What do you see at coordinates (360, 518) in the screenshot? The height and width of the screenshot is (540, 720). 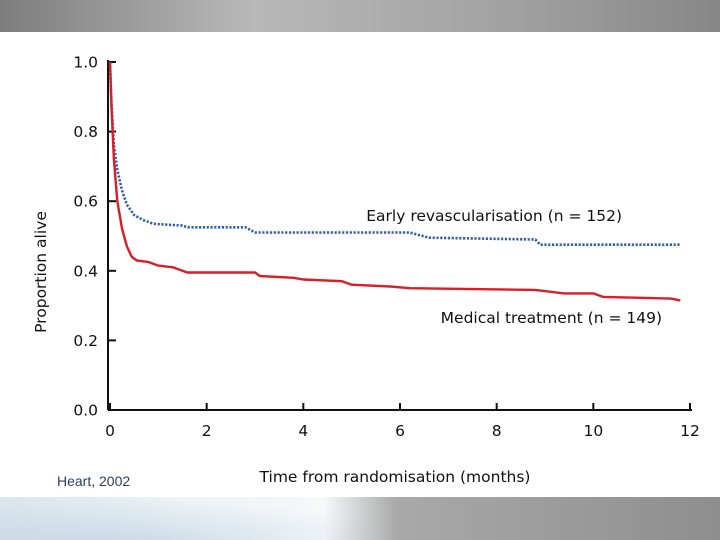 I see `bottom-band` at bounding box center [360, 518].